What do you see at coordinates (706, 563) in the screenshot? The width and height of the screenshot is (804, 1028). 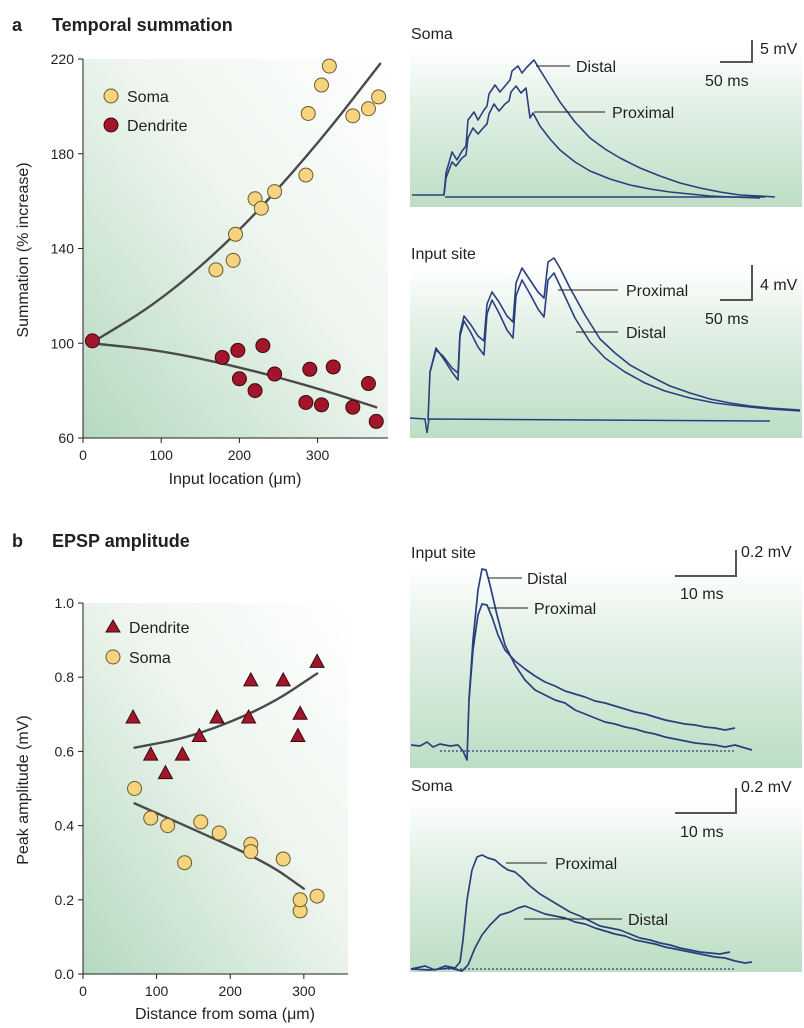 I see `trace-b-input-scalebar` at bounding box center [706, 563].